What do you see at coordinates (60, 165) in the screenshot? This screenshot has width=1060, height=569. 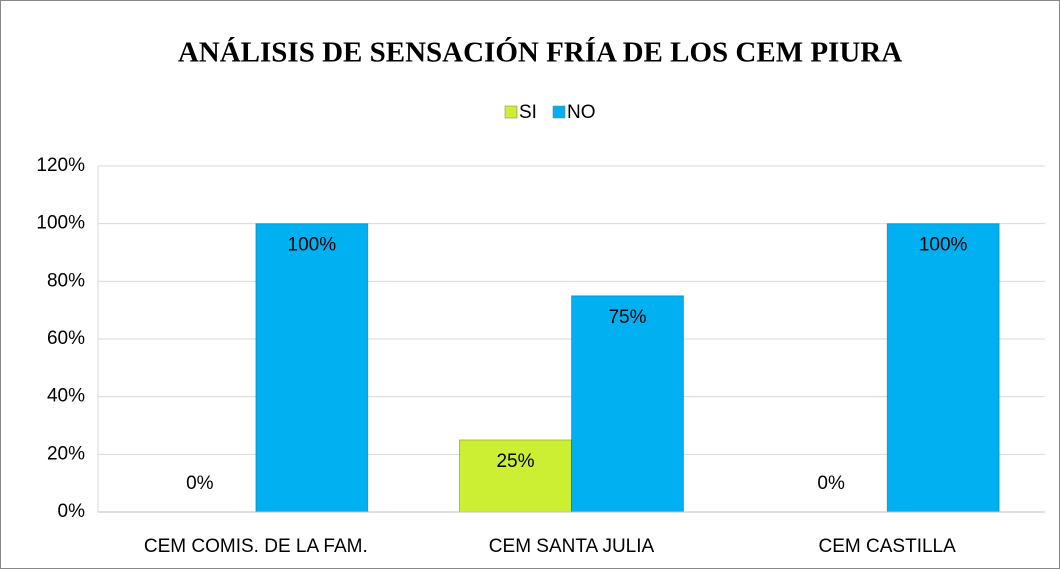 I see `y-tick-label: 120%` at bounding box center [60, 165].